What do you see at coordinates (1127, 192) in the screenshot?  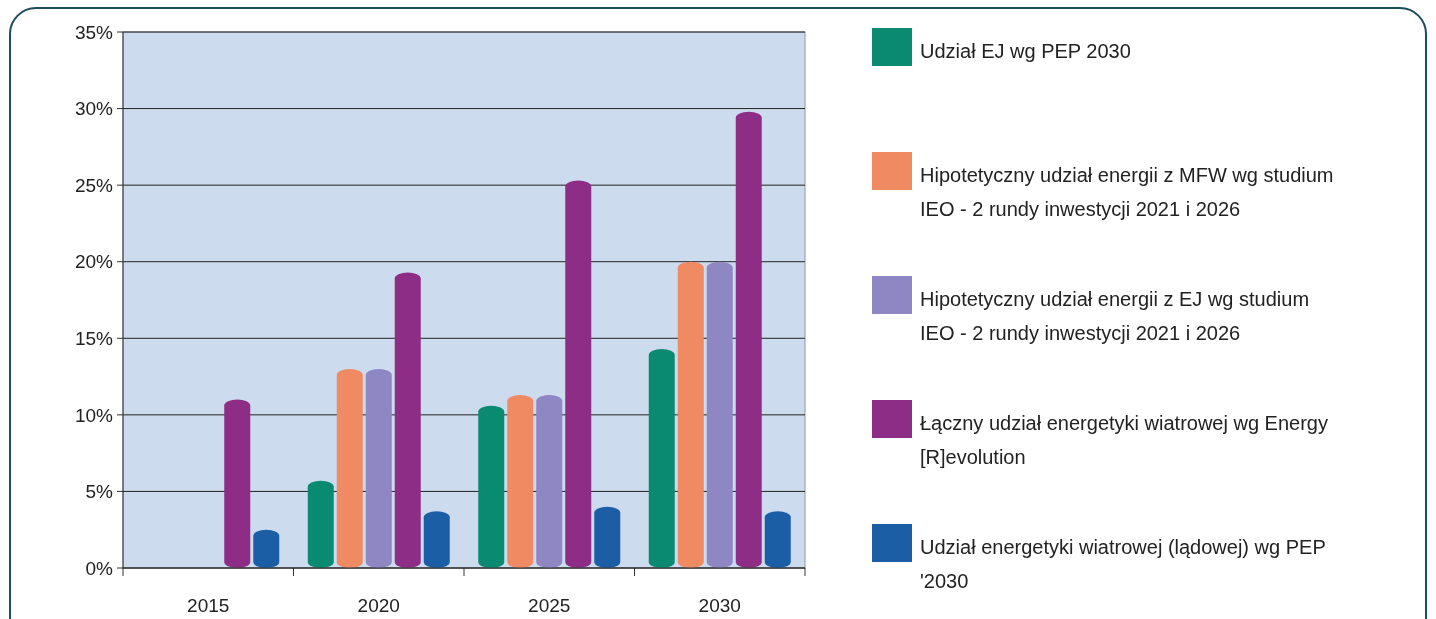 I see `legend-label: Hipotetyczny udział energii z MFW wg studium IEO - 2 rundy inwestycji 2021 i 2026` at bounding box center [1127, 192].